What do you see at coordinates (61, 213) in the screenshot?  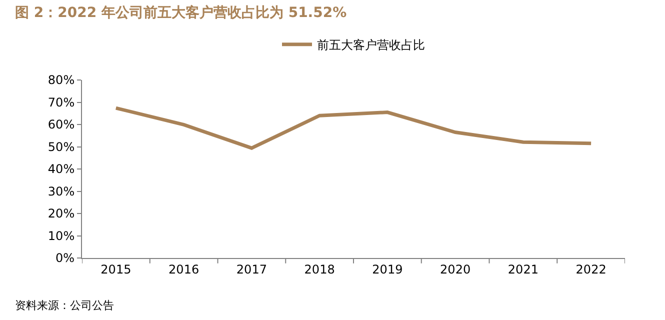 I see `y-tick-label: 20%` at bounding box center [61, 213].